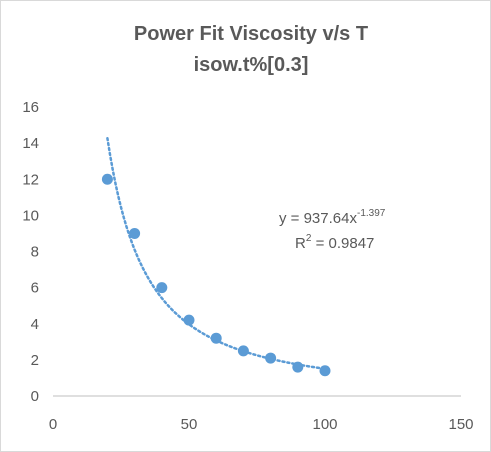 This screenshot has height=452, width=491. I want to click on r-squared-sup: 2, so click(309, 238).